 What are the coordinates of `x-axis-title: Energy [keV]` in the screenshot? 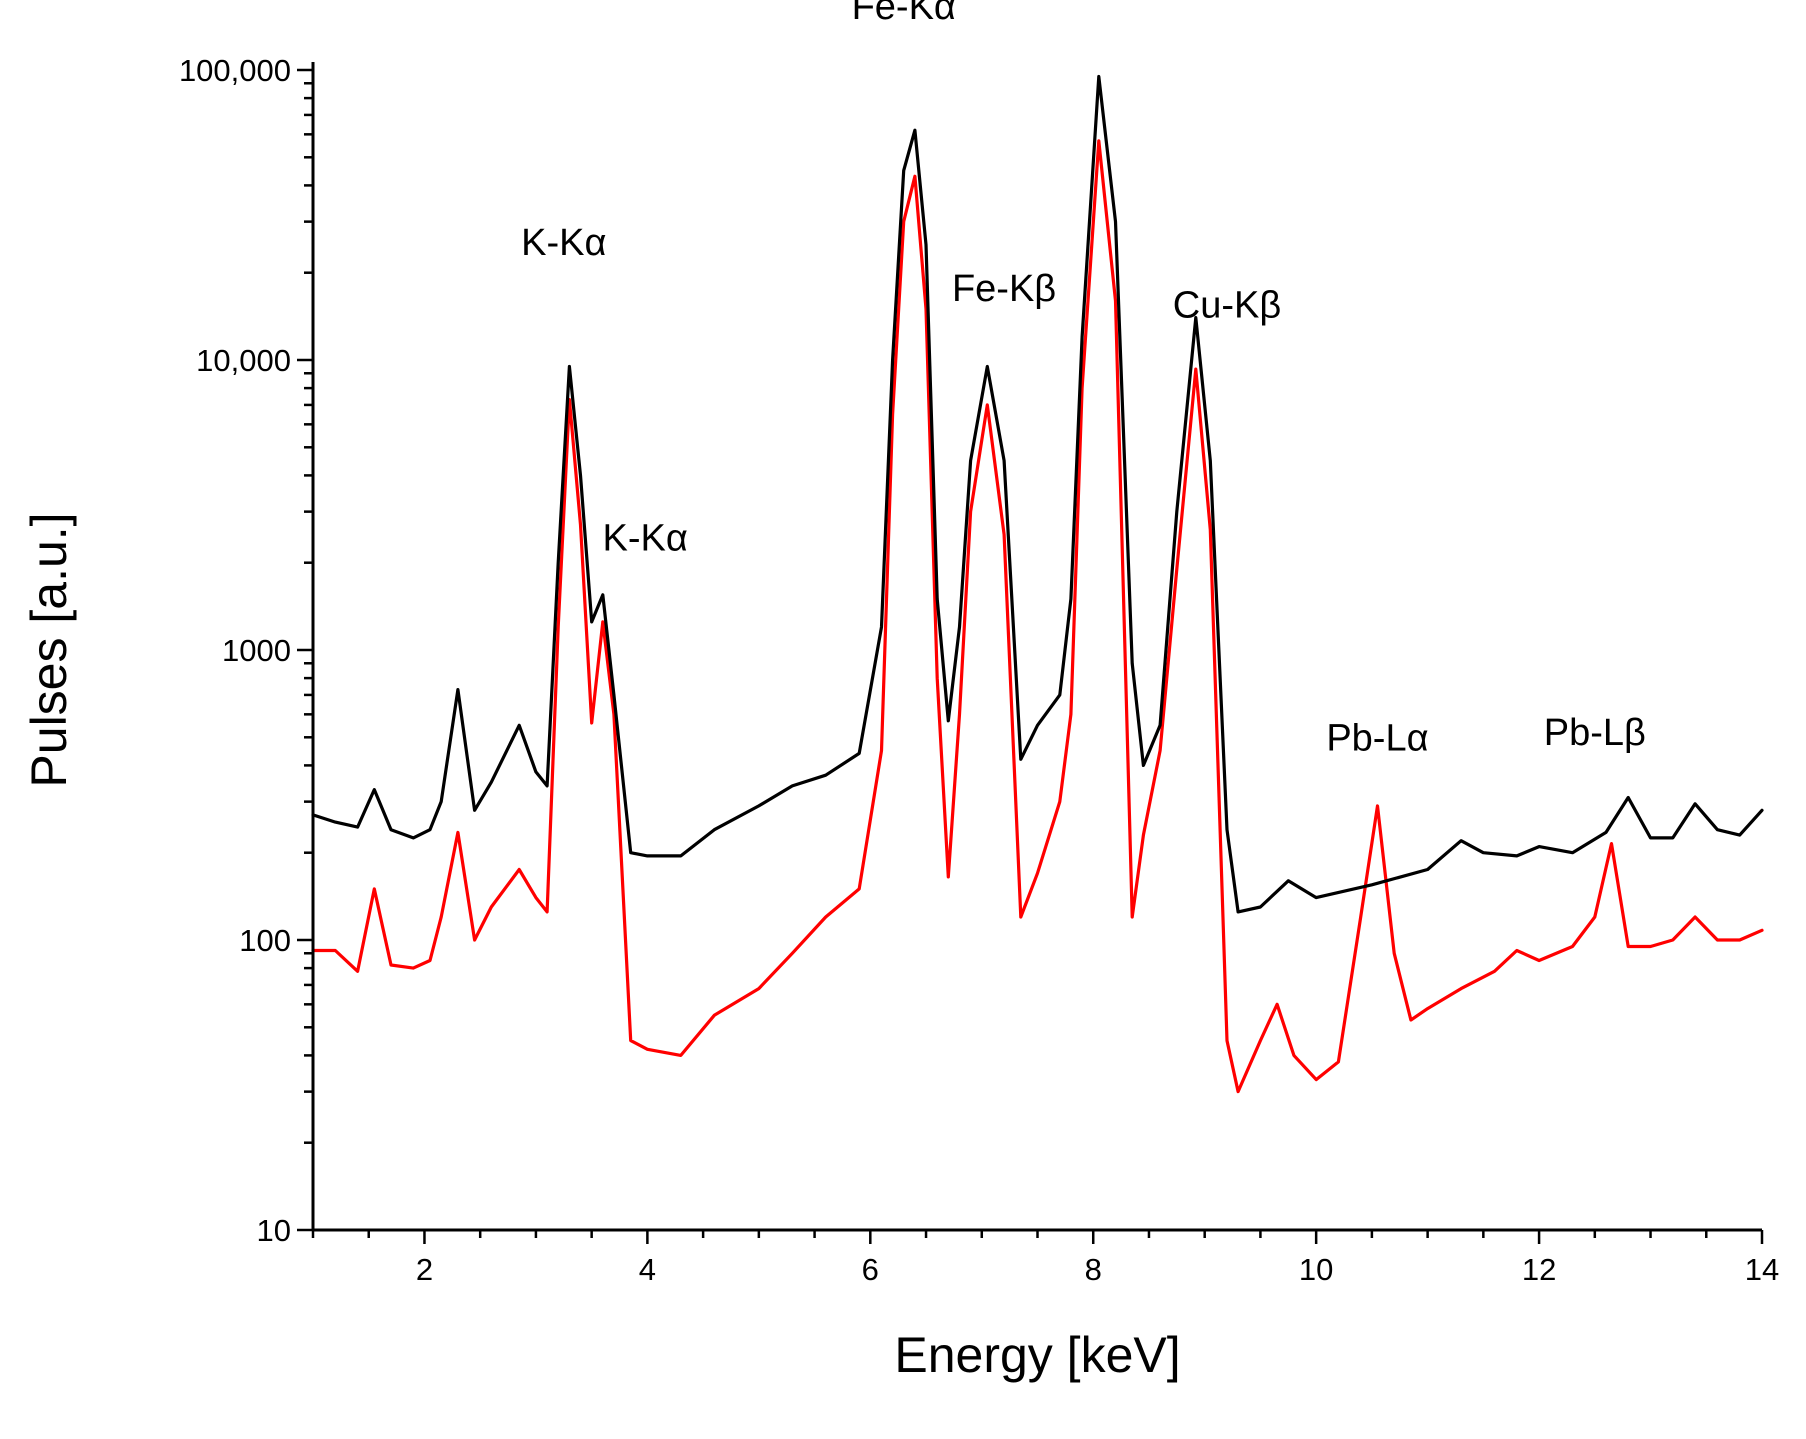 It's located at (1037, 1355).